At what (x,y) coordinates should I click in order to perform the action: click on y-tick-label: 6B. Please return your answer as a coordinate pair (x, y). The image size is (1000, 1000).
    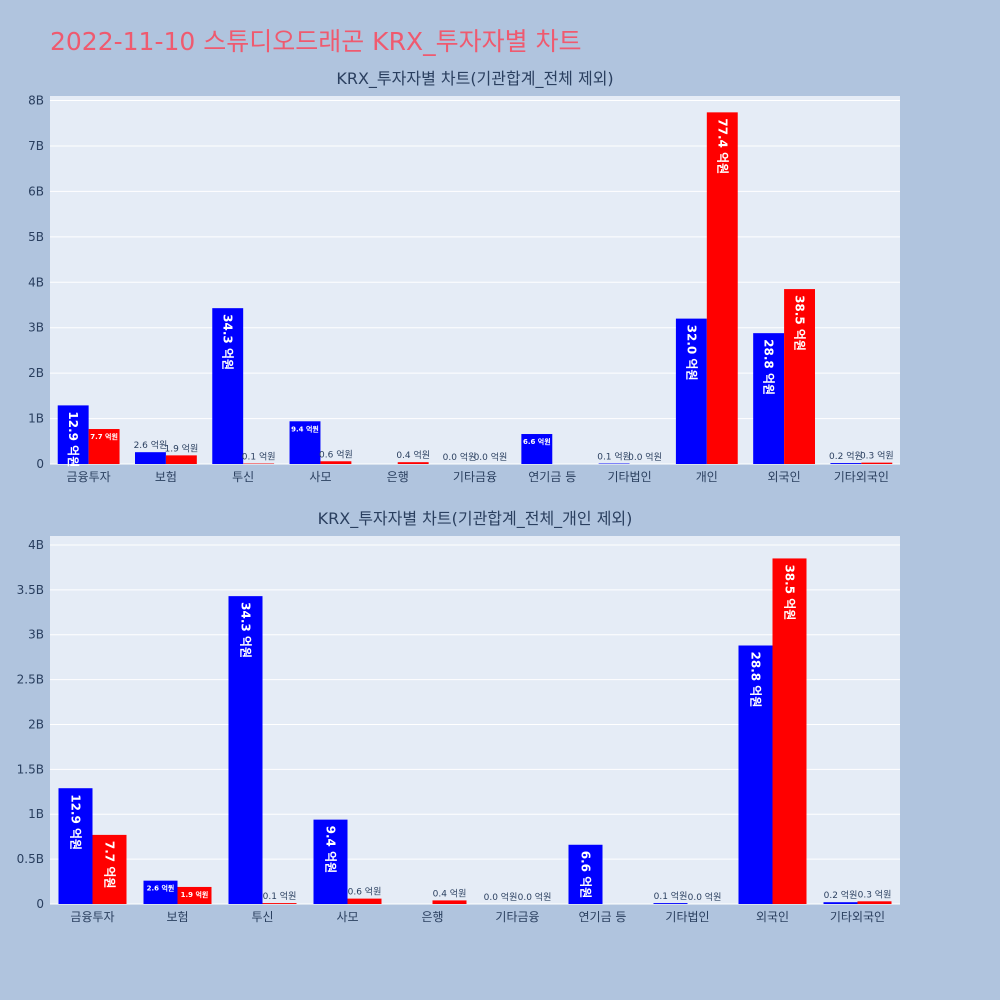
    Looking at the image, I should click on (36, 191).